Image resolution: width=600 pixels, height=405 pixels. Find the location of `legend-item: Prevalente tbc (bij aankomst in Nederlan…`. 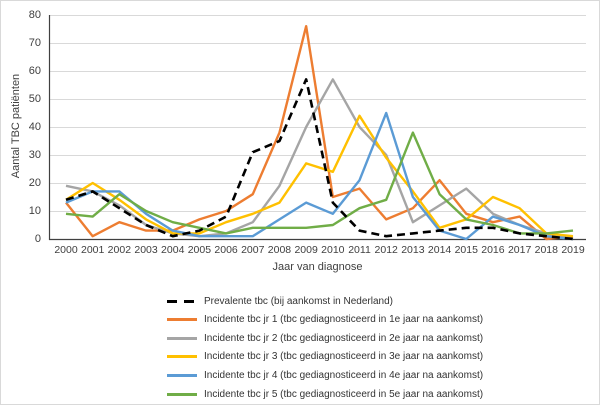

legend-item: Prevalente tbc (bij aankomst in Nederlan… is located at coordinates (280, 301).